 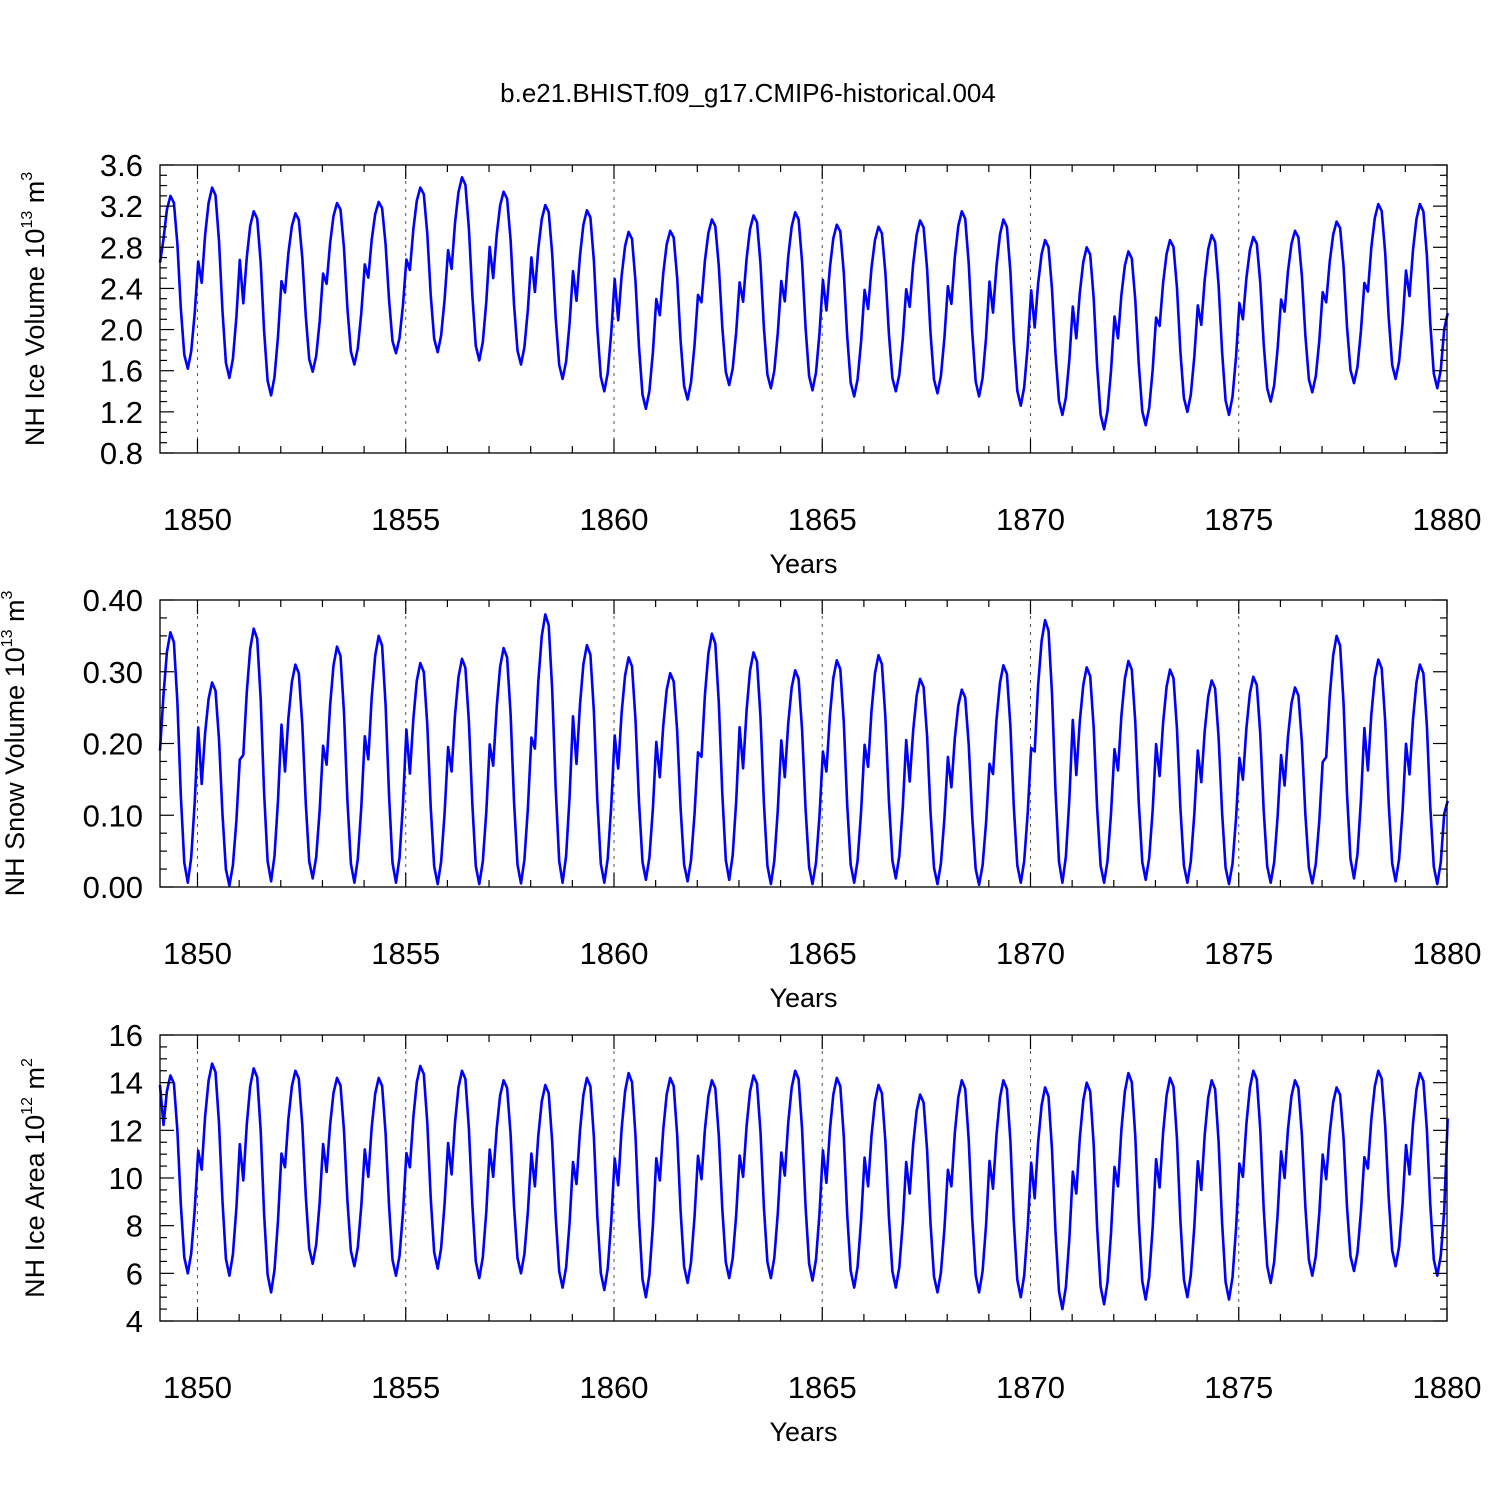 What do you see at coordinates (803, 998) in the screenshot?
I see `snow-volume-x-axis-label: Years` at bounding box center [803, 998].